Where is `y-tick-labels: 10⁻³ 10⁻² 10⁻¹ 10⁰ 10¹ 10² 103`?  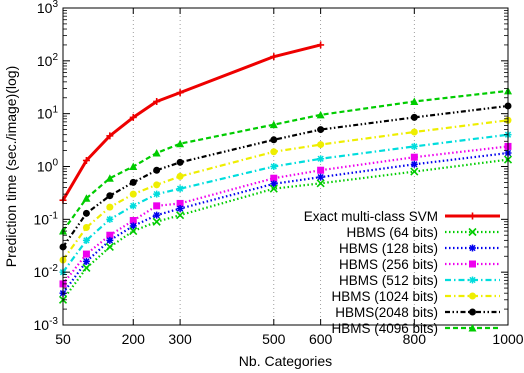
y-tick-labels: 10⁻³ 10⁻² 10⁻¹ 10⁰ 10¹ 10² 103 is located at coordinates (46, 166).